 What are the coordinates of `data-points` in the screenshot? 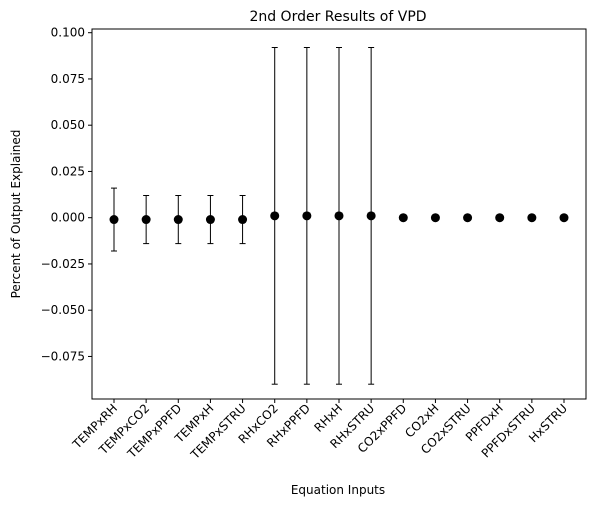 It's located at (339, 218).